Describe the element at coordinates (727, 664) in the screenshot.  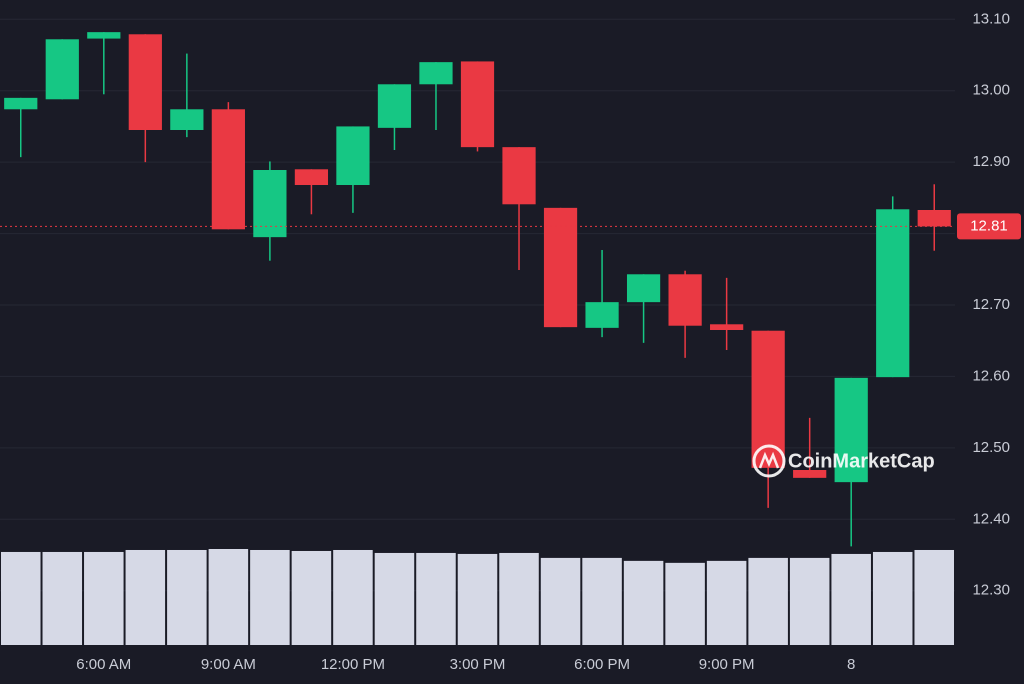
I see `x-tick-label: 9:00 PM` at that location.